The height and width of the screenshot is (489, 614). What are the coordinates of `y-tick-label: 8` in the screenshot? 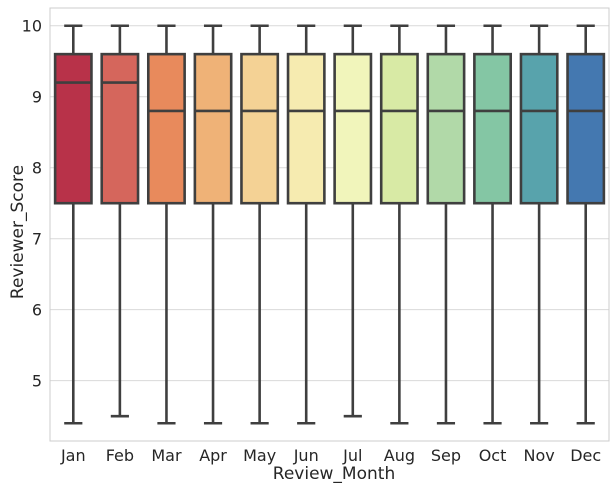 It's located at (37, 168).